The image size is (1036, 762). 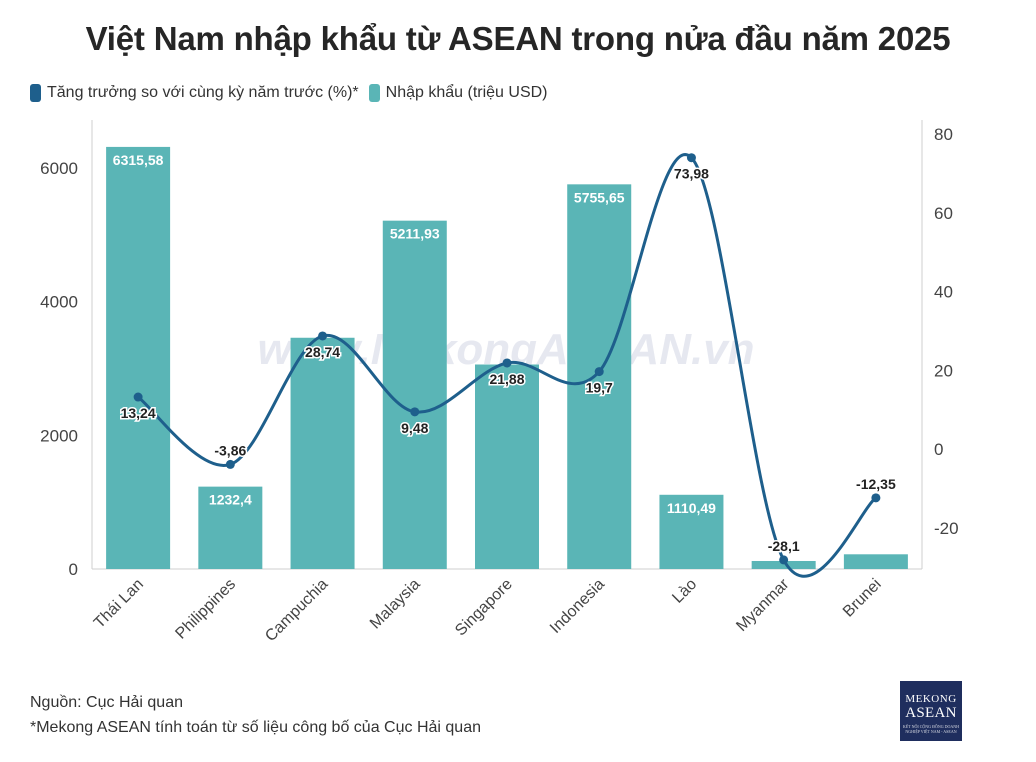 What do you see at coordinates (59, 435) in the screenshot?
I see `y-left-tick-label: 2000` at bounding box center [59, 435].